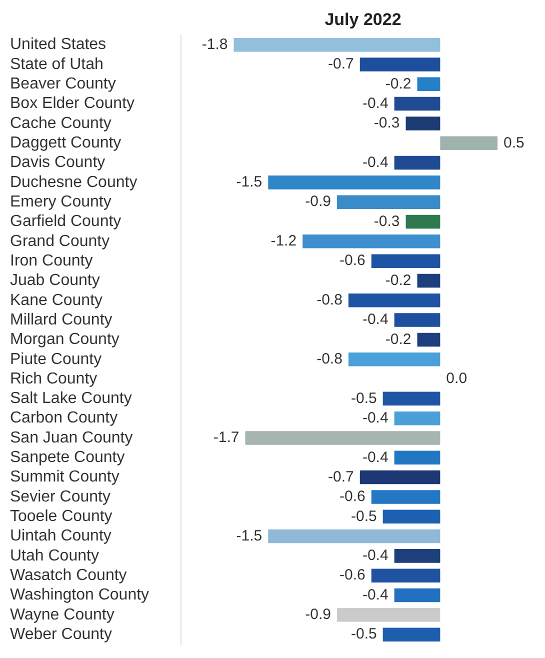 This screenshot has height=658, width=545. Describe the element at coordinates (58, 45) in the screenshot. I see `y-tick-label: United States` at that location.